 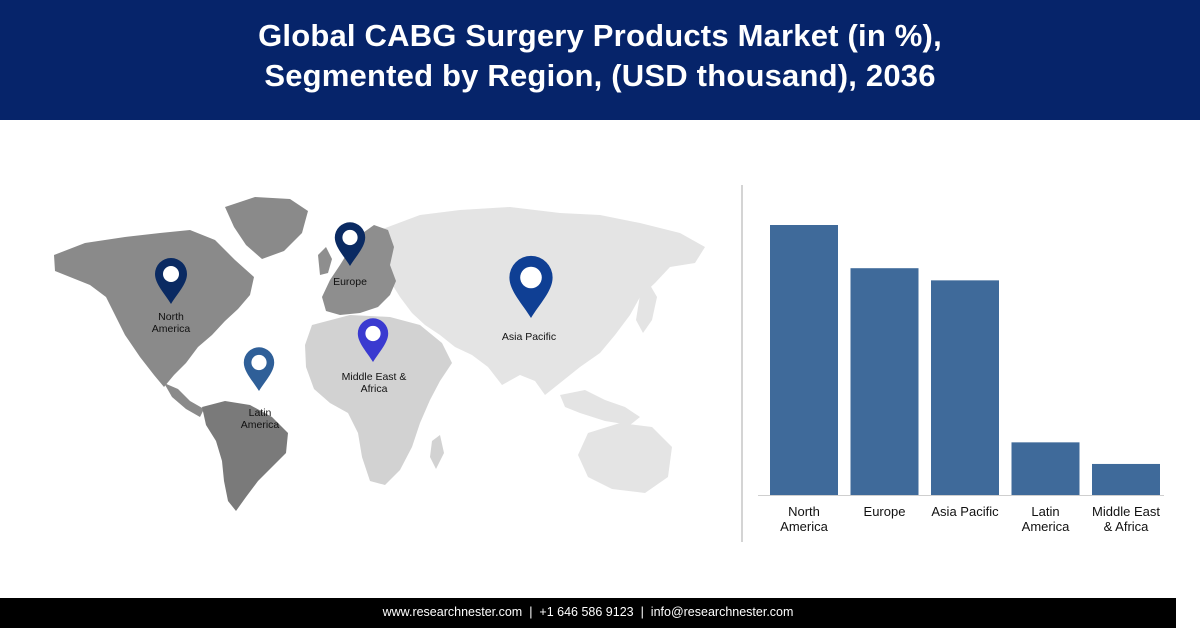 I want to click on chart-divider, so click(x=742, y=363).